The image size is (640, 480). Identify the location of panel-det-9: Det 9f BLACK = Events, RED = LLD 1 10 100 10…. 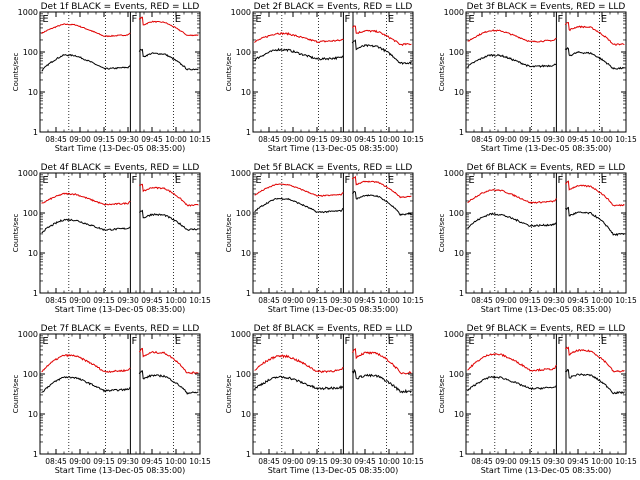
(537, 399).